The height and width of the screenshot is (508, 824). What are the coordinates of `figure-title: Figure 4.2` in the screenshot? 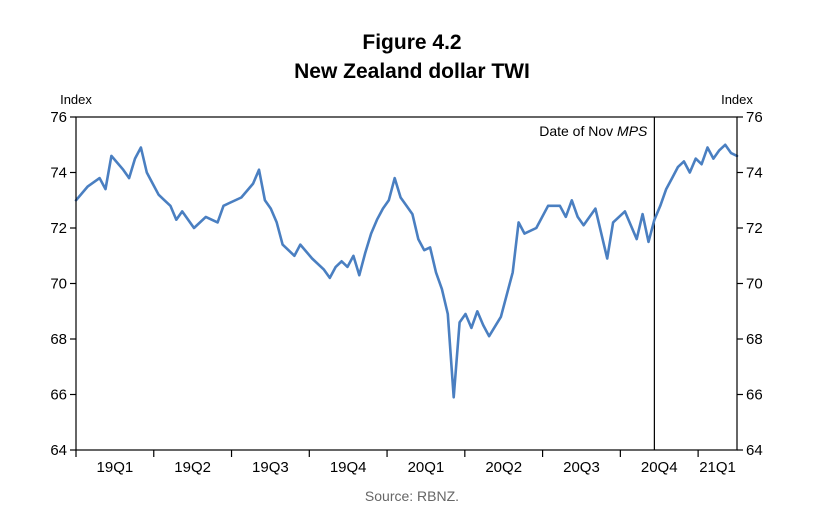 It's located at (412, 42).